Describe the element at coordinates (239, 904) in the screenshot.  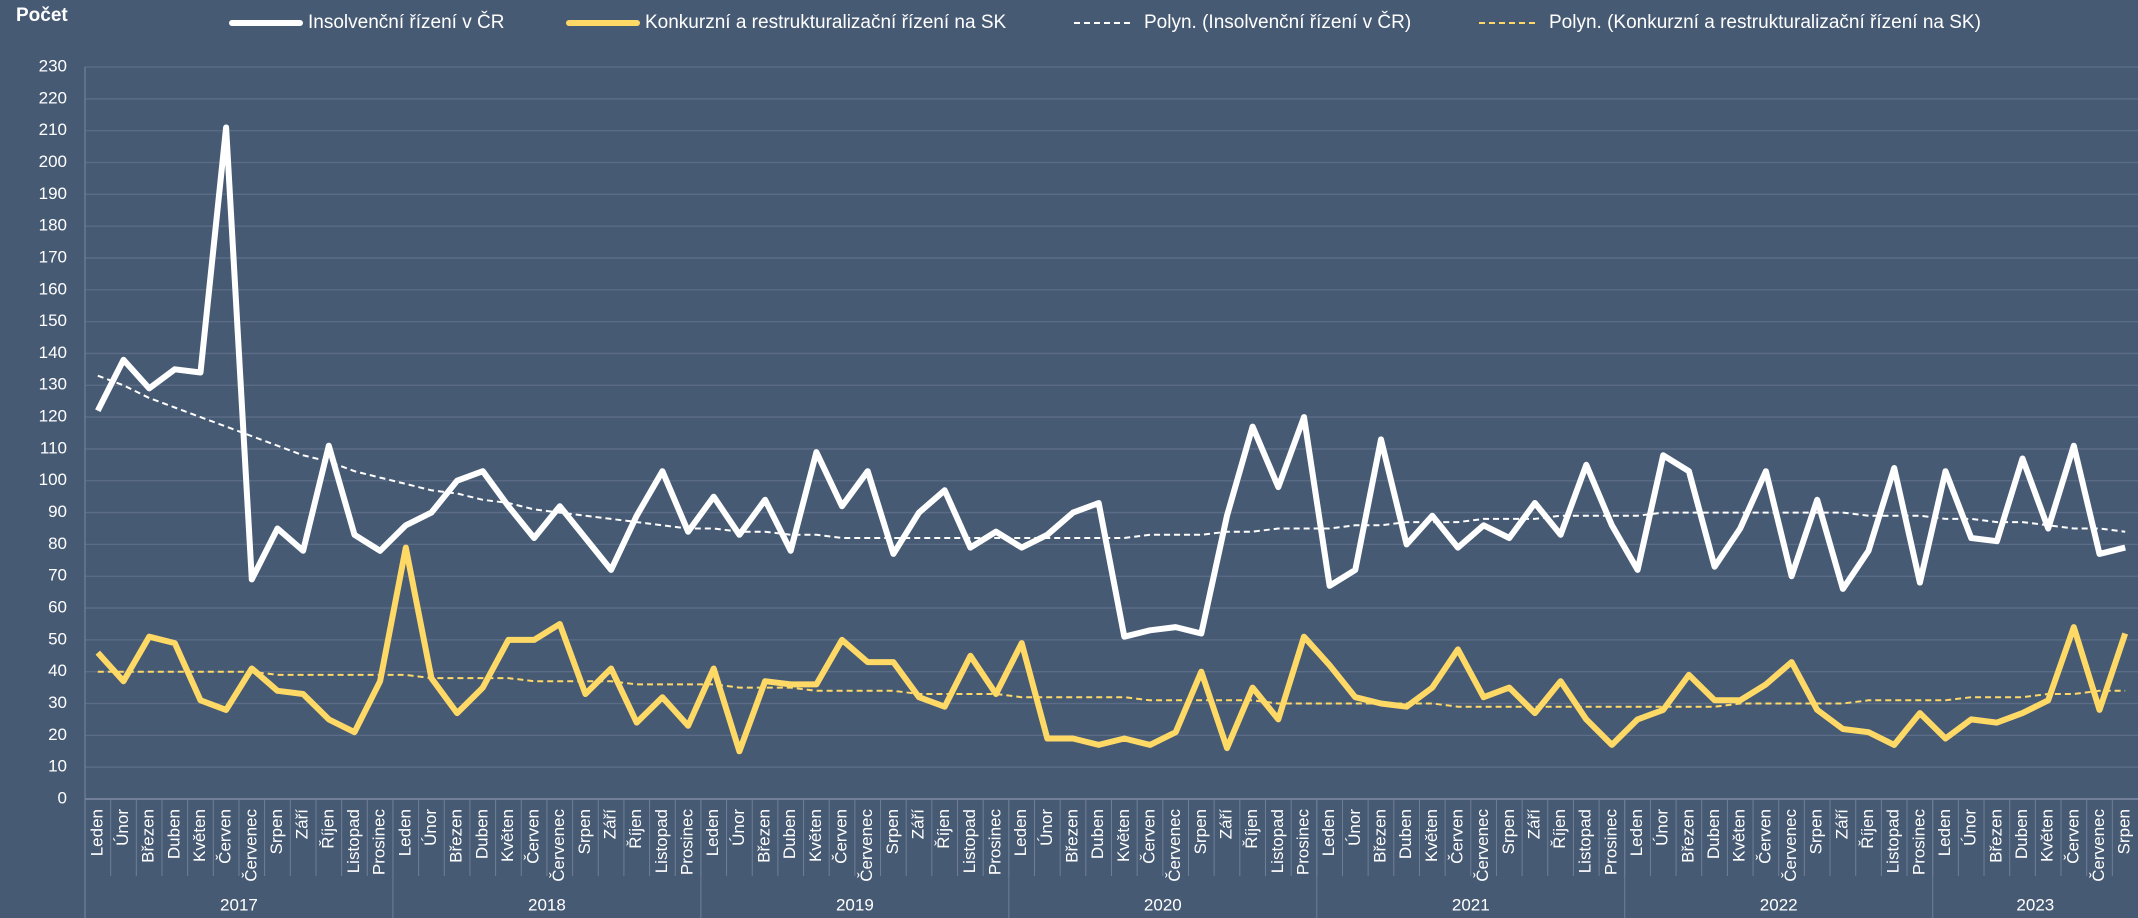
I see `year-label: 2017` at that location.